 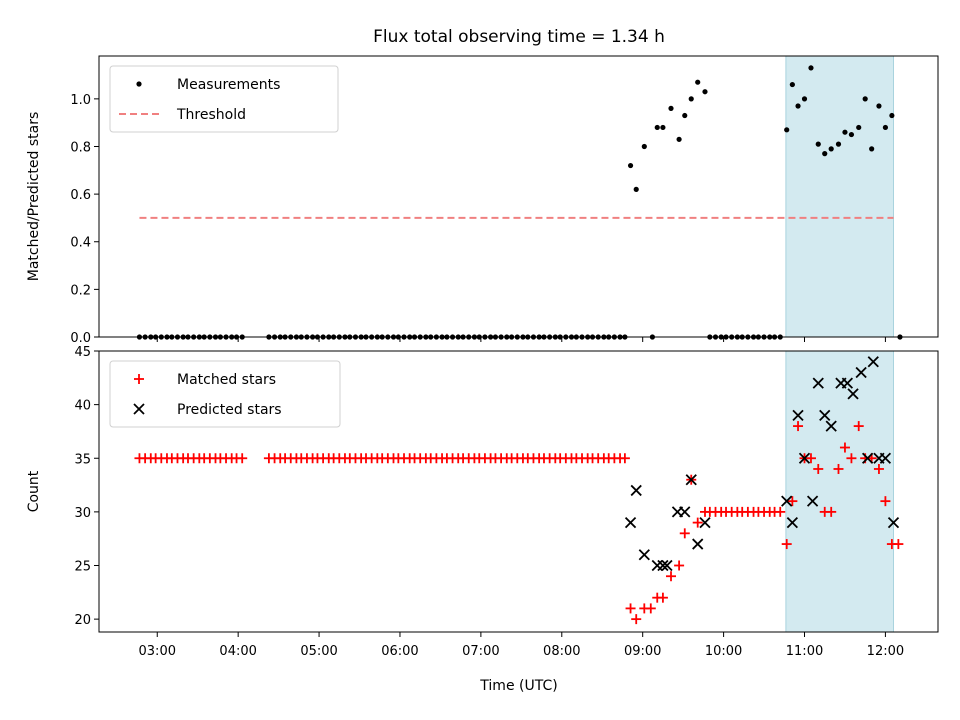 I want to click on chart-title: Flux total observing time = 1.34 h, so click(x=519, y=37).